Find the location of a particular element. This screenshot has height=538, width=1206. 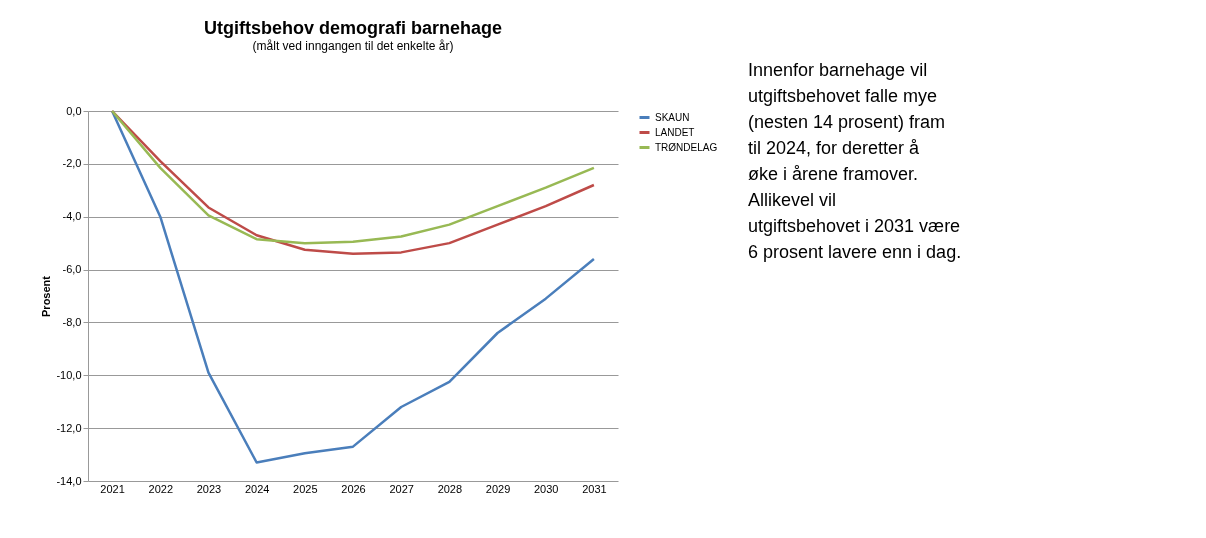

x-tick-label: 2024 is located at coordinates (257, 488).